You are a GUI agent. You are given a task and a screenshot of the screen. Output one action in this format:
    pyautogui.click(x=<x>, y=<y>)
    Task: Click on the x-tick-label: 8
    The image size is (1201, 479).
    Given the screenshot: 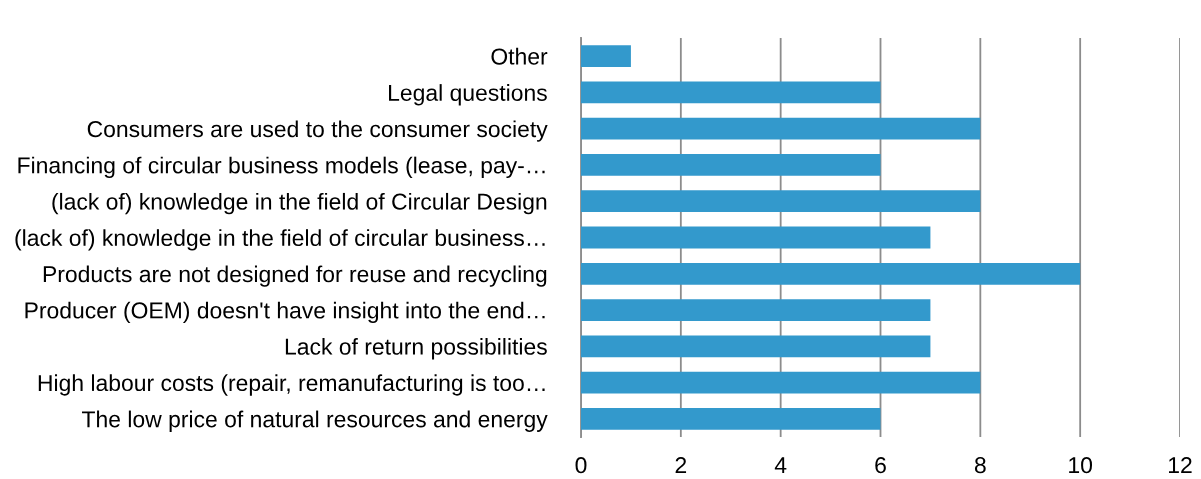 What is the action you would take?
    pyautogui.click(x=980, y=465)
    